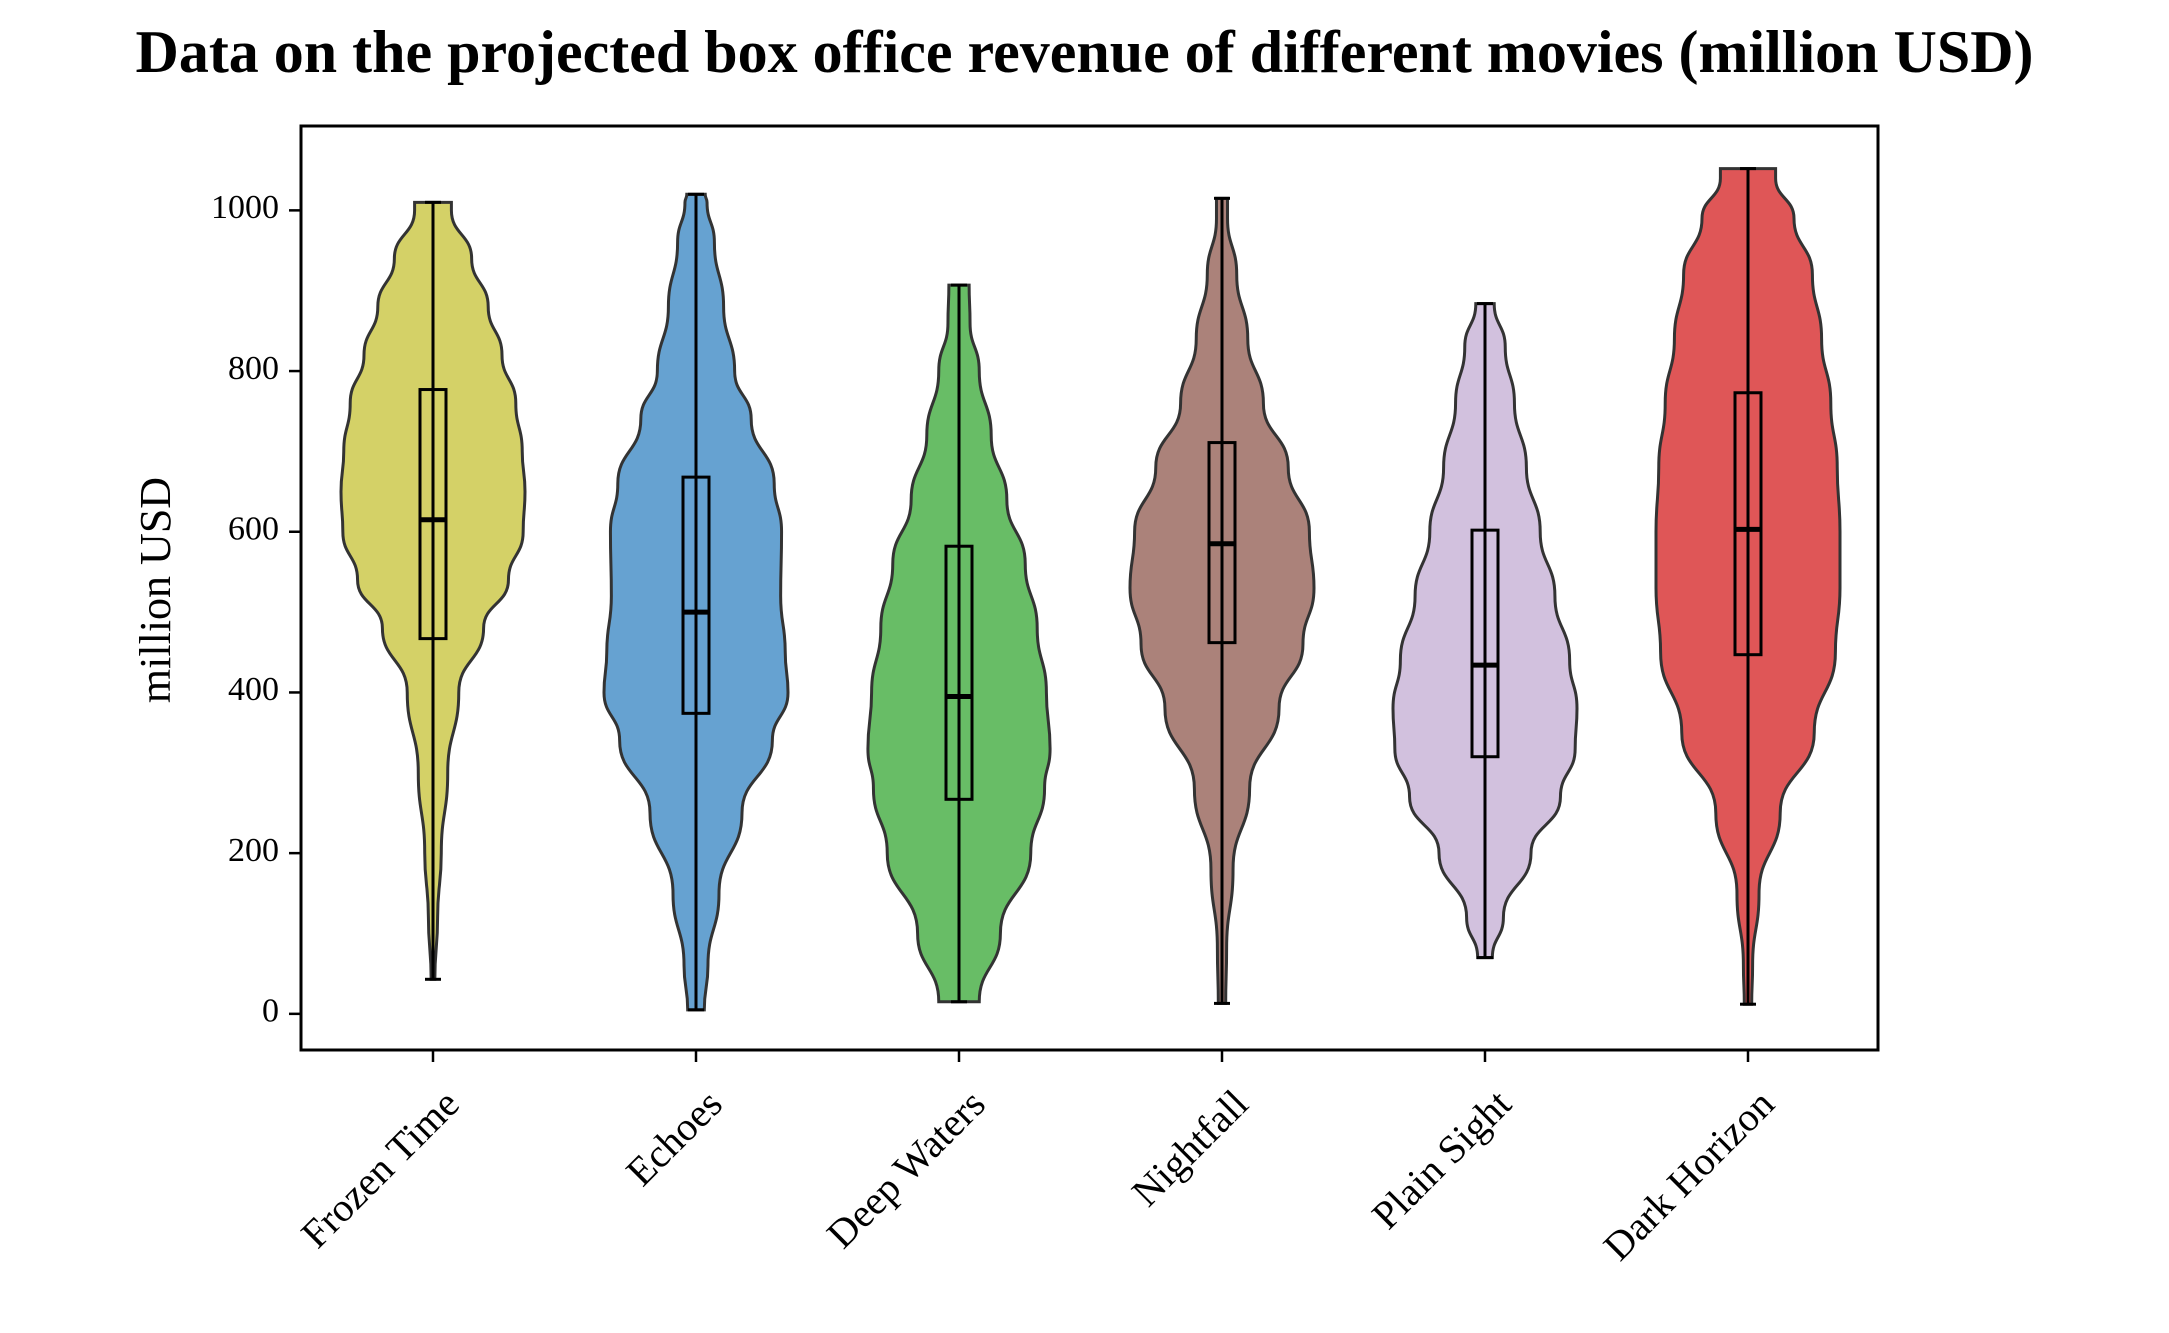  What do you see at coordinates (253, 368) in the screenshot?
I see `y-tick-label: 800` at bounding box center [253, 368].